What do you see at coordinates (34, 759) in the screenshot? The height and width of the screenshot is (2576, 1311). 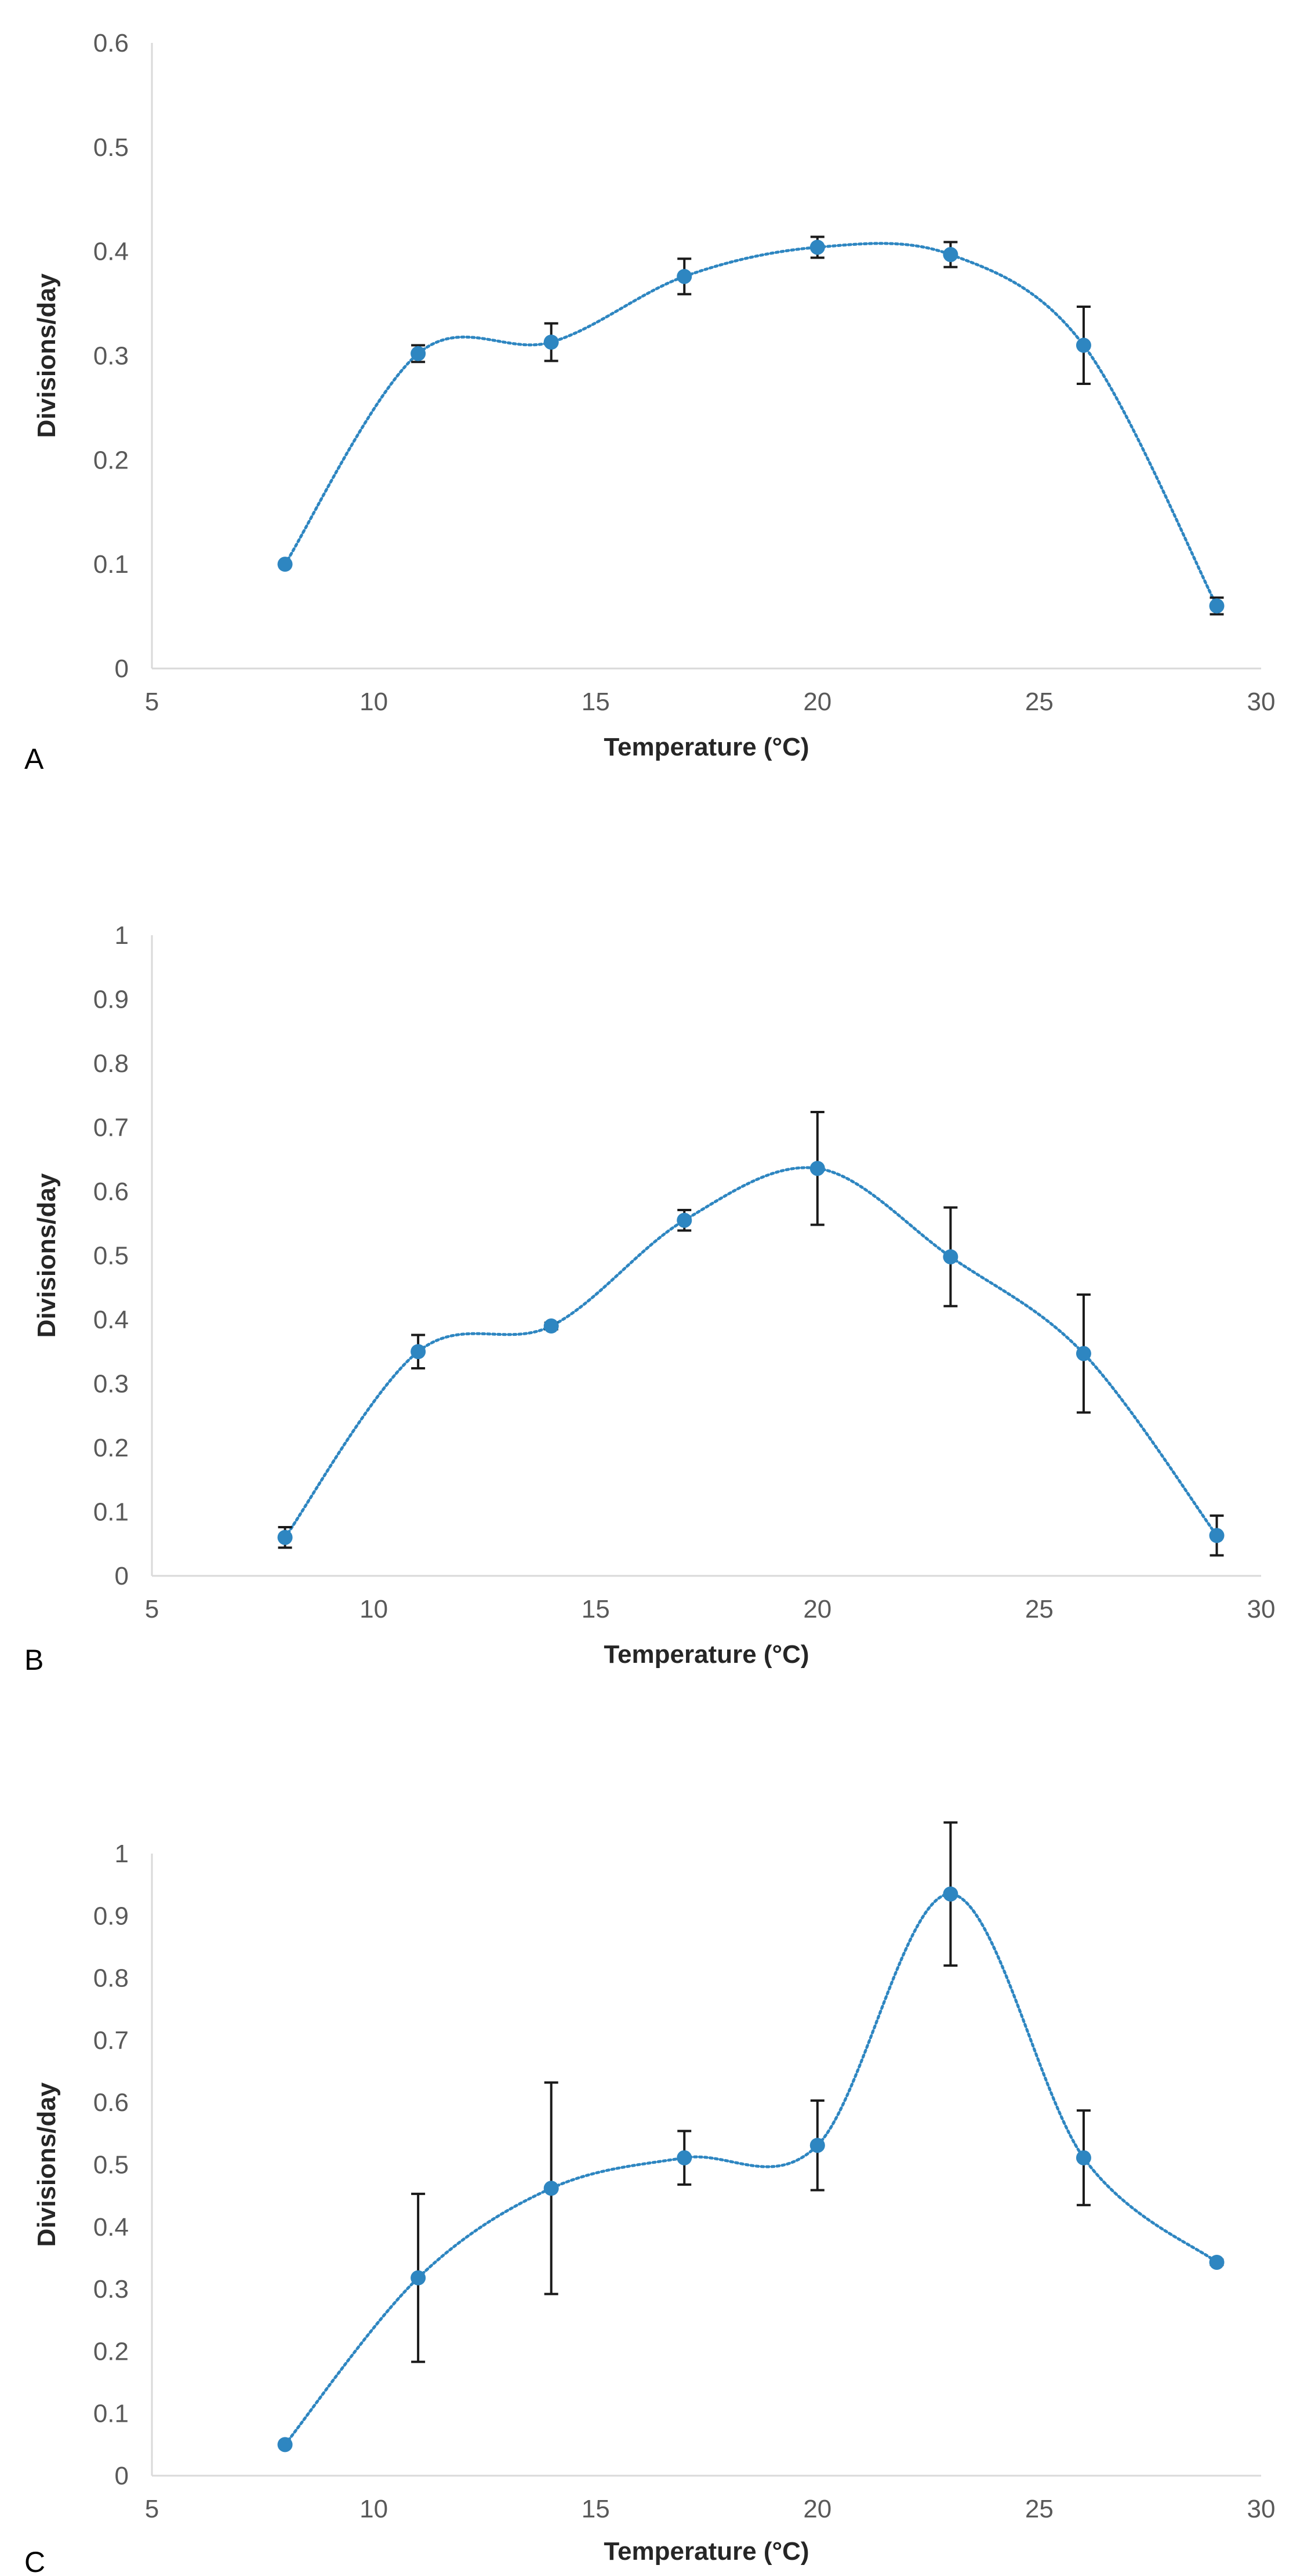 I see `panel-label: A` at bounding box center [34, 759].